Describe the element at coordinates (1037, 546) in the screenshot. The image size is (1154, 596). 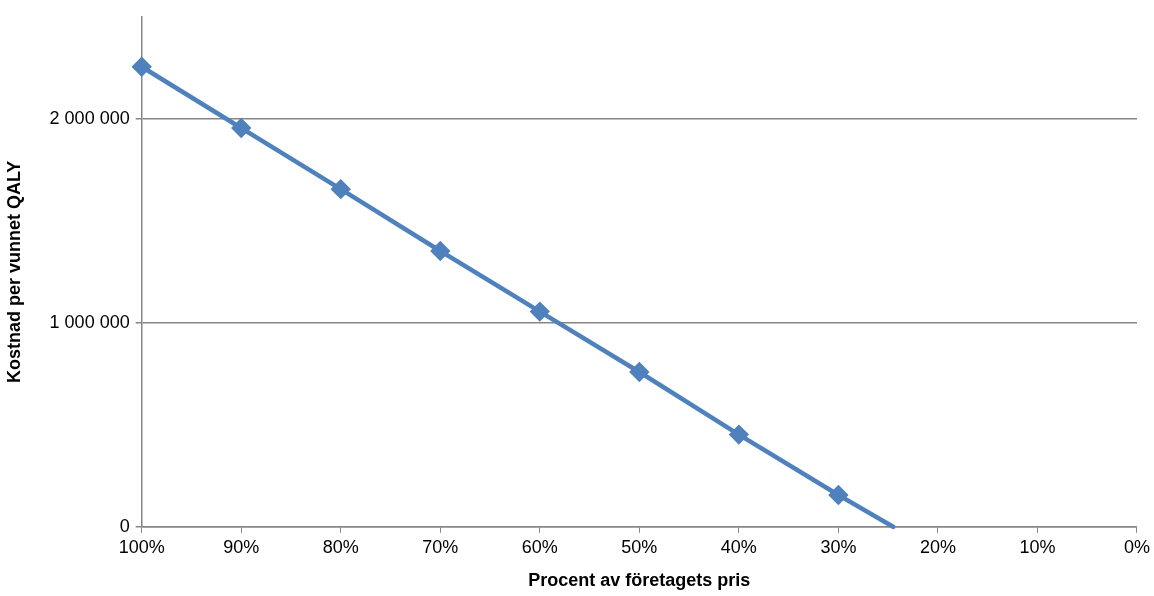
I see `x-tick-label: 10%` at that location.